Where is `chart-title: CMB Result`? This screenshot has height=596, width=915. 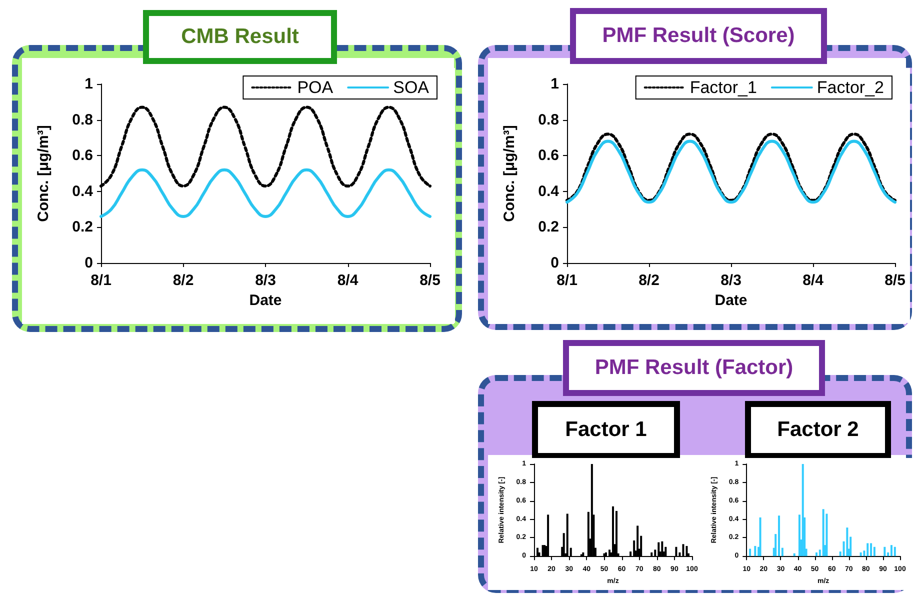
chart-title: CMB Result is located at coordinates (240, 37).